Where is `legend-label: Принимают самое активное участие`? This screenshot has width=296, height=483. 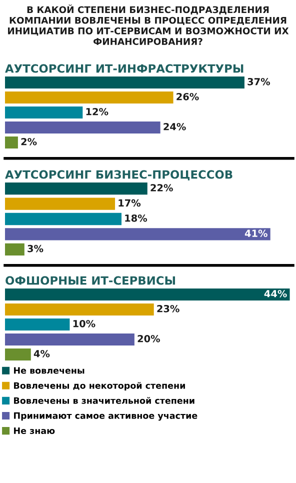 legend-label: Принимают самое активное участие is located at coordinates (106, 416).